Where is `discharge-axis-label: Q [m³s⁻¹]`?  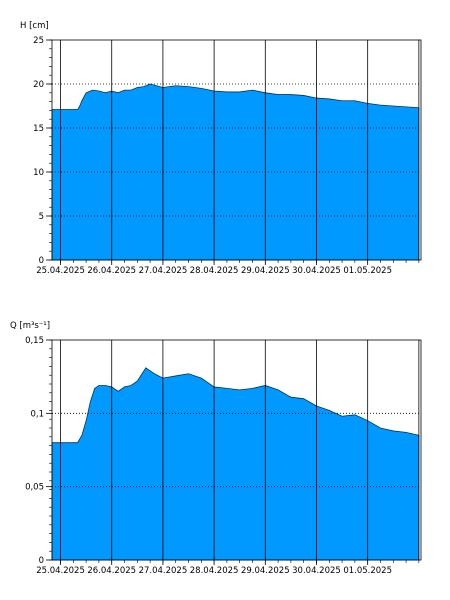 discharge-axis-label: Q [m³s⁻¹] is located at coordinates (30, 326).